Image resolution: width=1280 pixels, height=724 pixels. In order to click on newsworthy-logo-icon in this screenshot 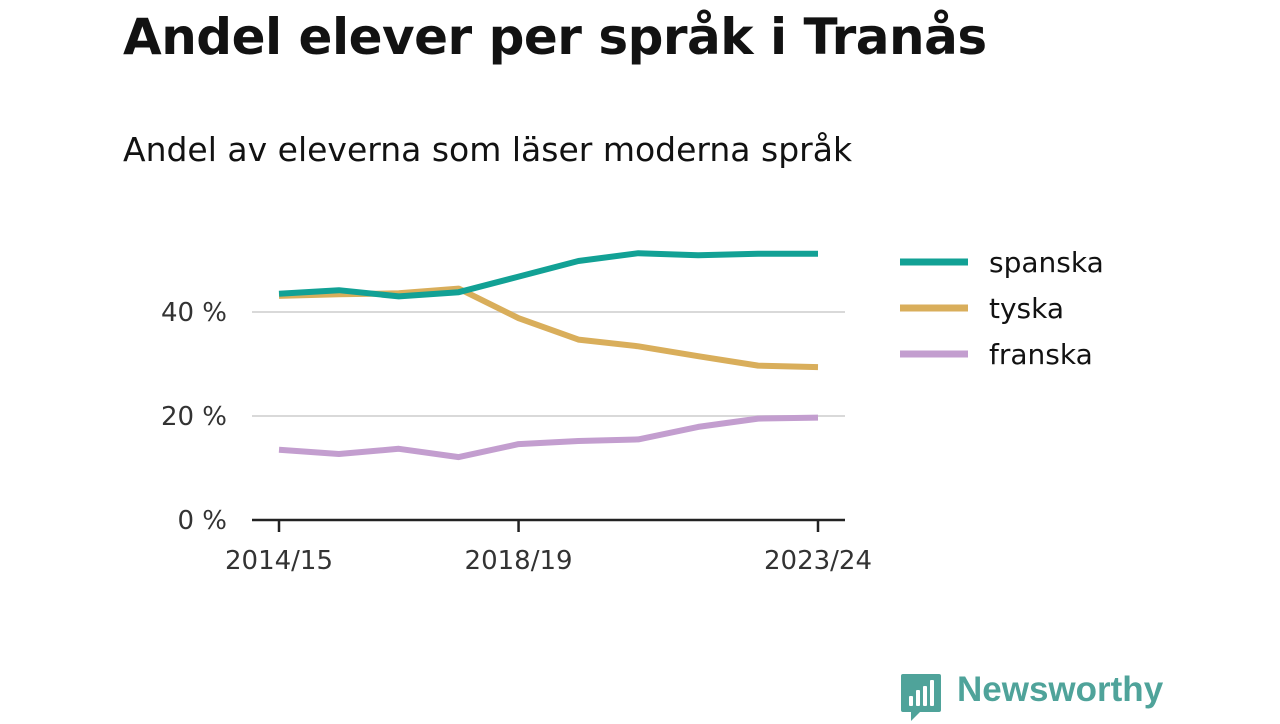, I will do `click(921, 697)`.